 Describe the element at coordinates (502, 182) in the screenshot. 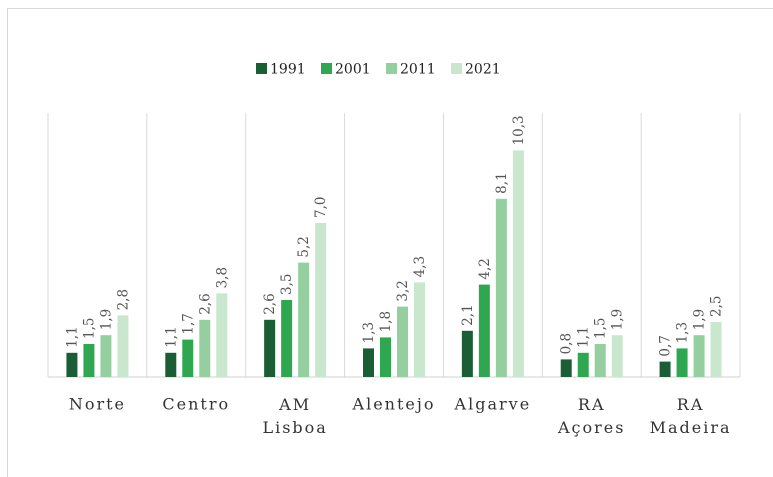

I see `data-label: 8,1` at that location.